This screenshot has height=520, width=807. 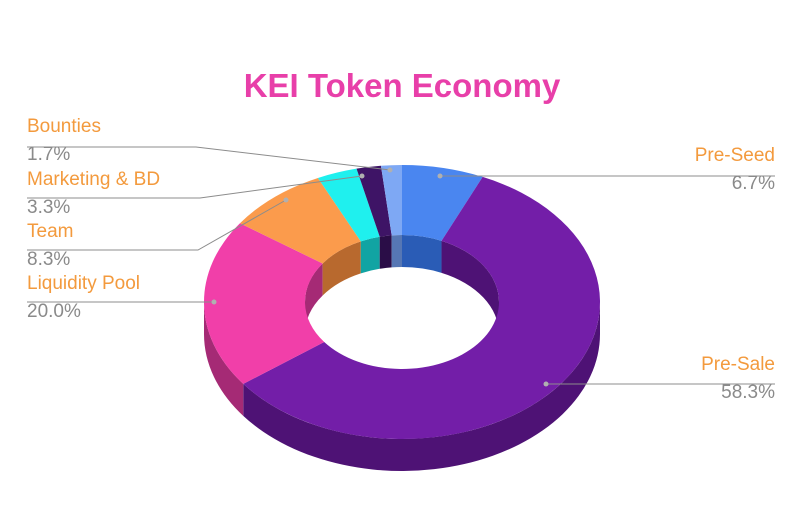 I want to click on label-pre-sale: Pre-Sale, so click(x=738, y=364).